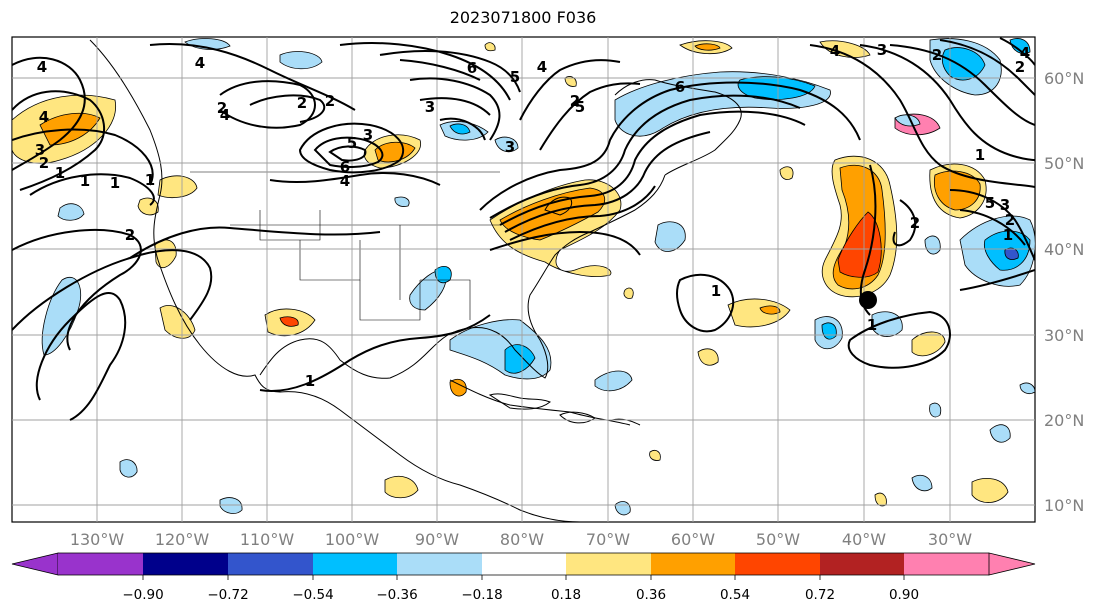 This screenshot has width=1105, height=615. Describe the element at coordinates (950, 539) in the screenshot. I see `lon-label: 30°W` at that location.